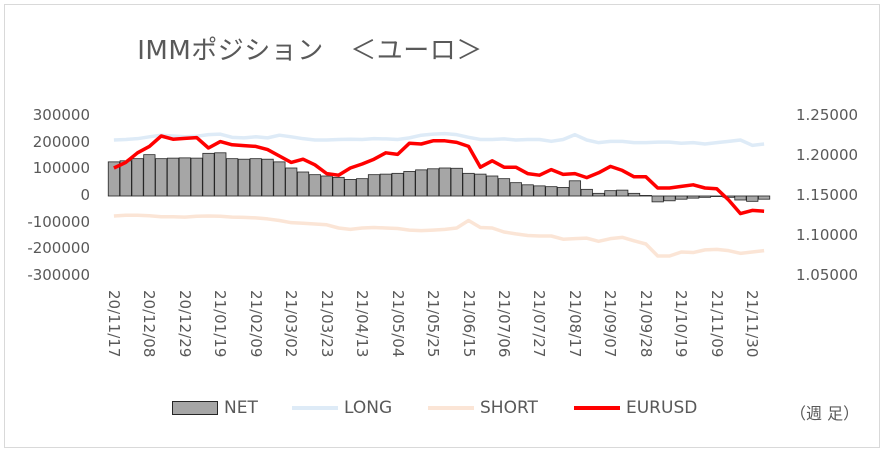  What do you see at coordinates (326, 324) in the screenshot?
I see `x-tick-label: 21/03/23` at bounding box center [326, 324].